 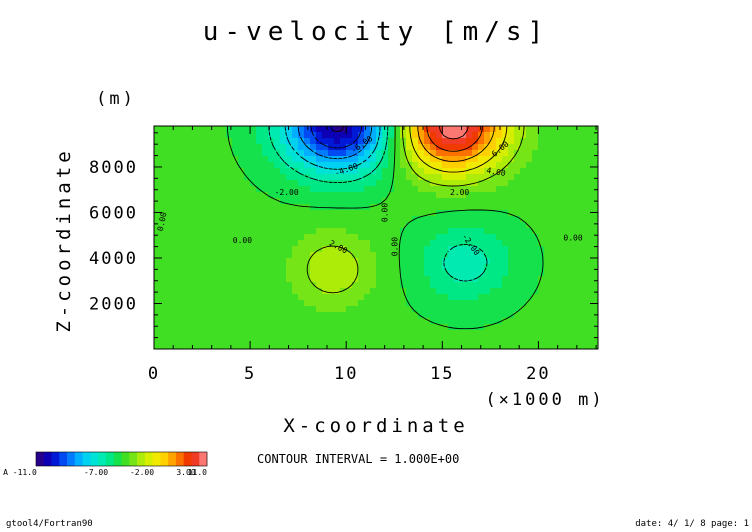 What do you see at coordinates (442, 374) in the screenshot?
I see `x-tick-label: 15` at bounding box center [442, 374].